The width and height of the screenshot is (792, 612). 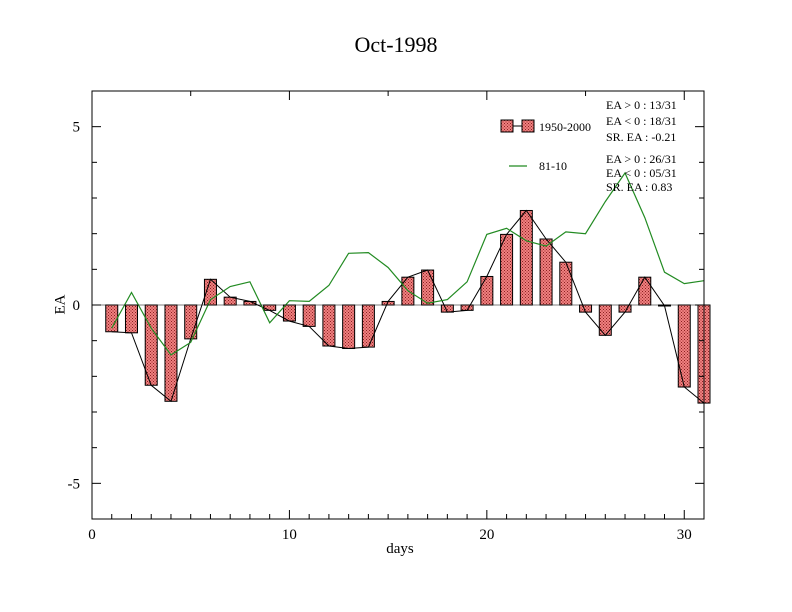 What do you see at coordinates (641, 159) in the screenshot?
I see `stats-81-10-line: EA > 0 : 26/31` at bounding box center [641, 159].